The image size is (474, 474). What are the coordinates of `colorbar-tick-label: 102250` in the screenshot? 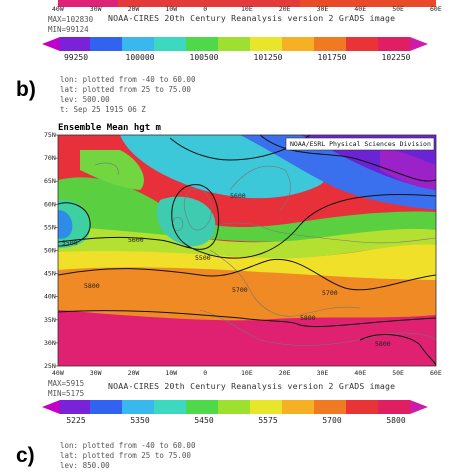 It's located at (396, 57).